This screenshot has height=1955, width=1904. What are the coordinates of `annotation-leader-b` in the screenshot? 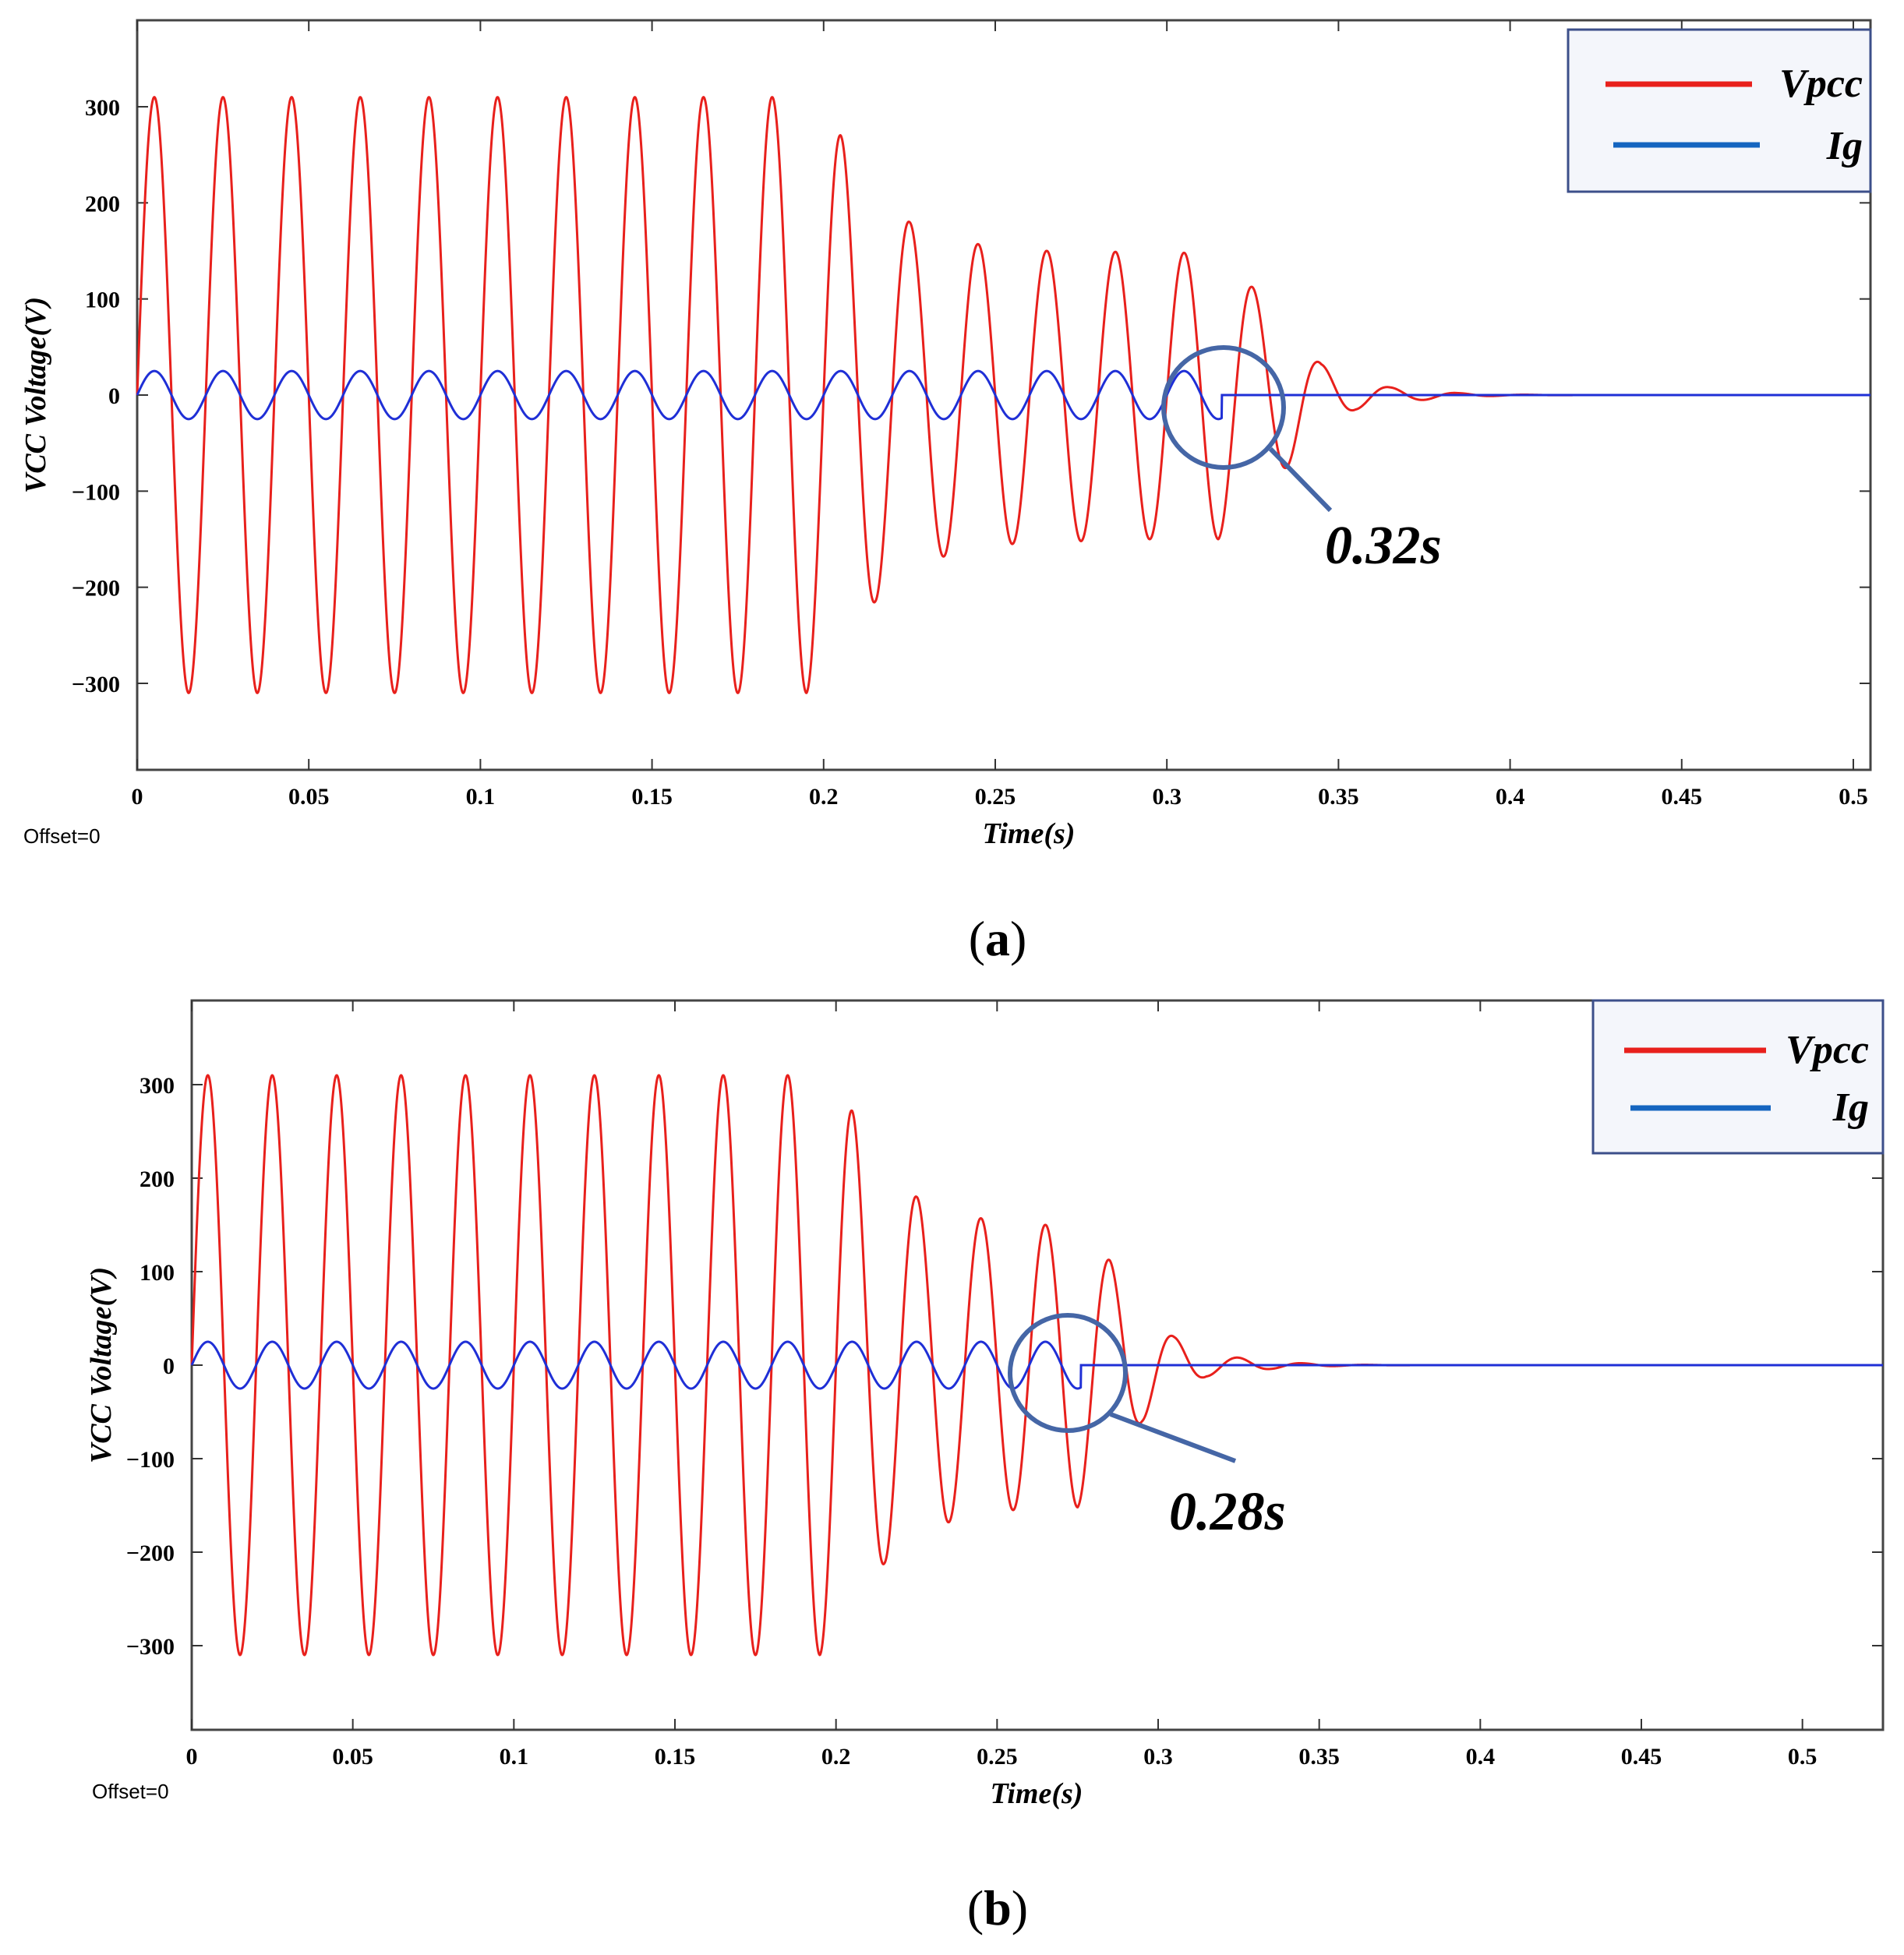 It's located at (1173, 1438).